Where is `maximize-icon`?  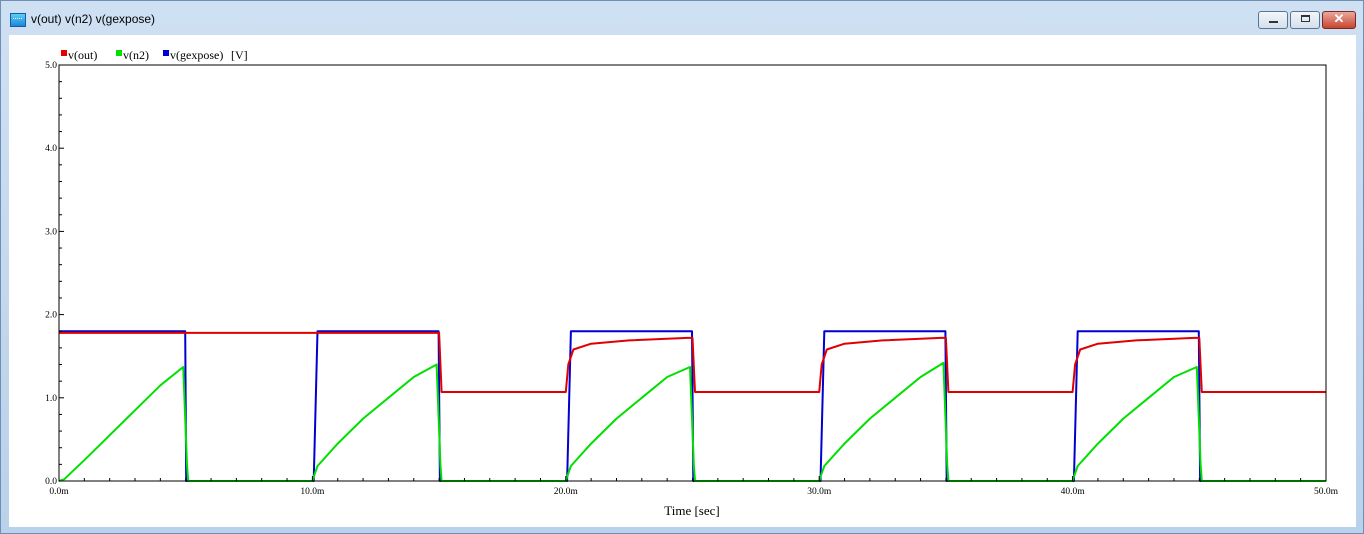 maximize-icon is located at coordinates (1305, 18).